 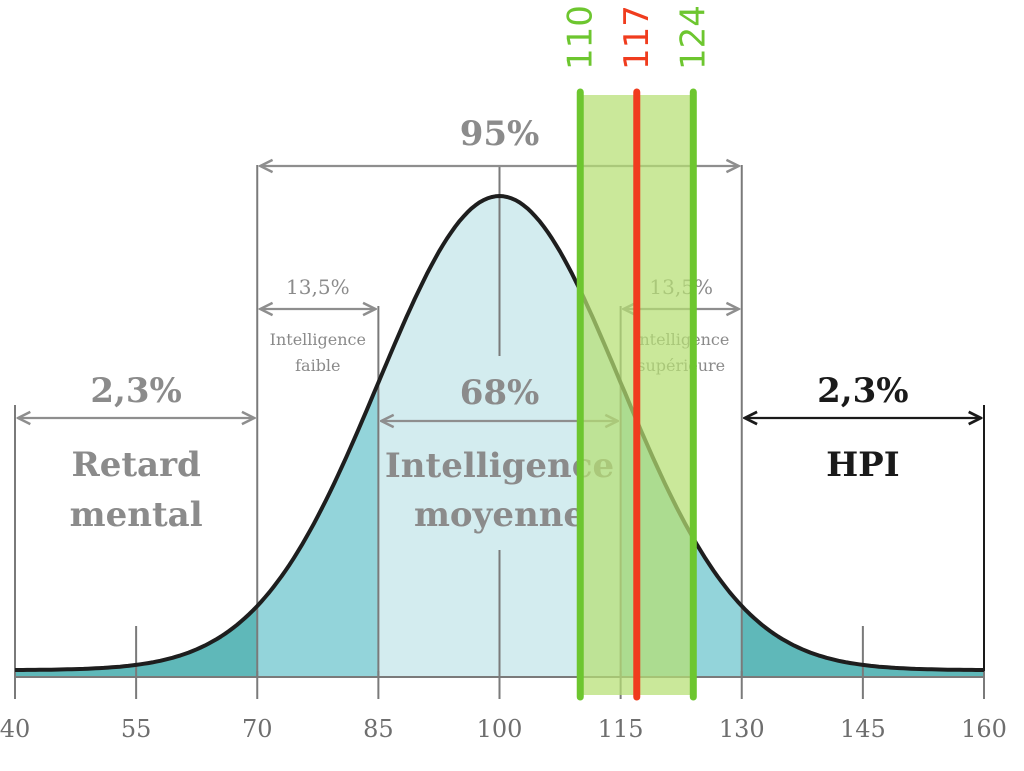 What do you see at coordinates (636, 353) in the screenshot?
I see `score-markers: 110 117 124` at bounding box center [636, 353].